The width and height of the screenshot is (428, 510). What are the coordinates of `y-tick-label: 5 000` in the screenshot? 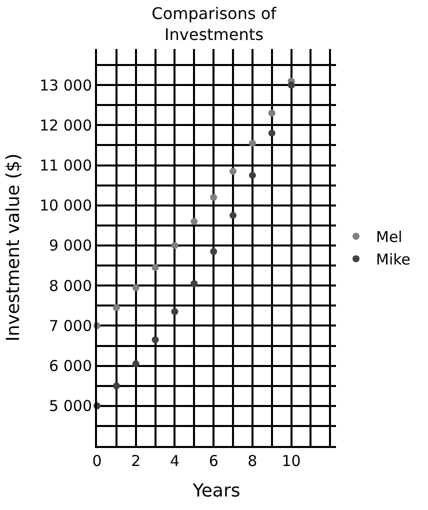 It's located at (70, 406).